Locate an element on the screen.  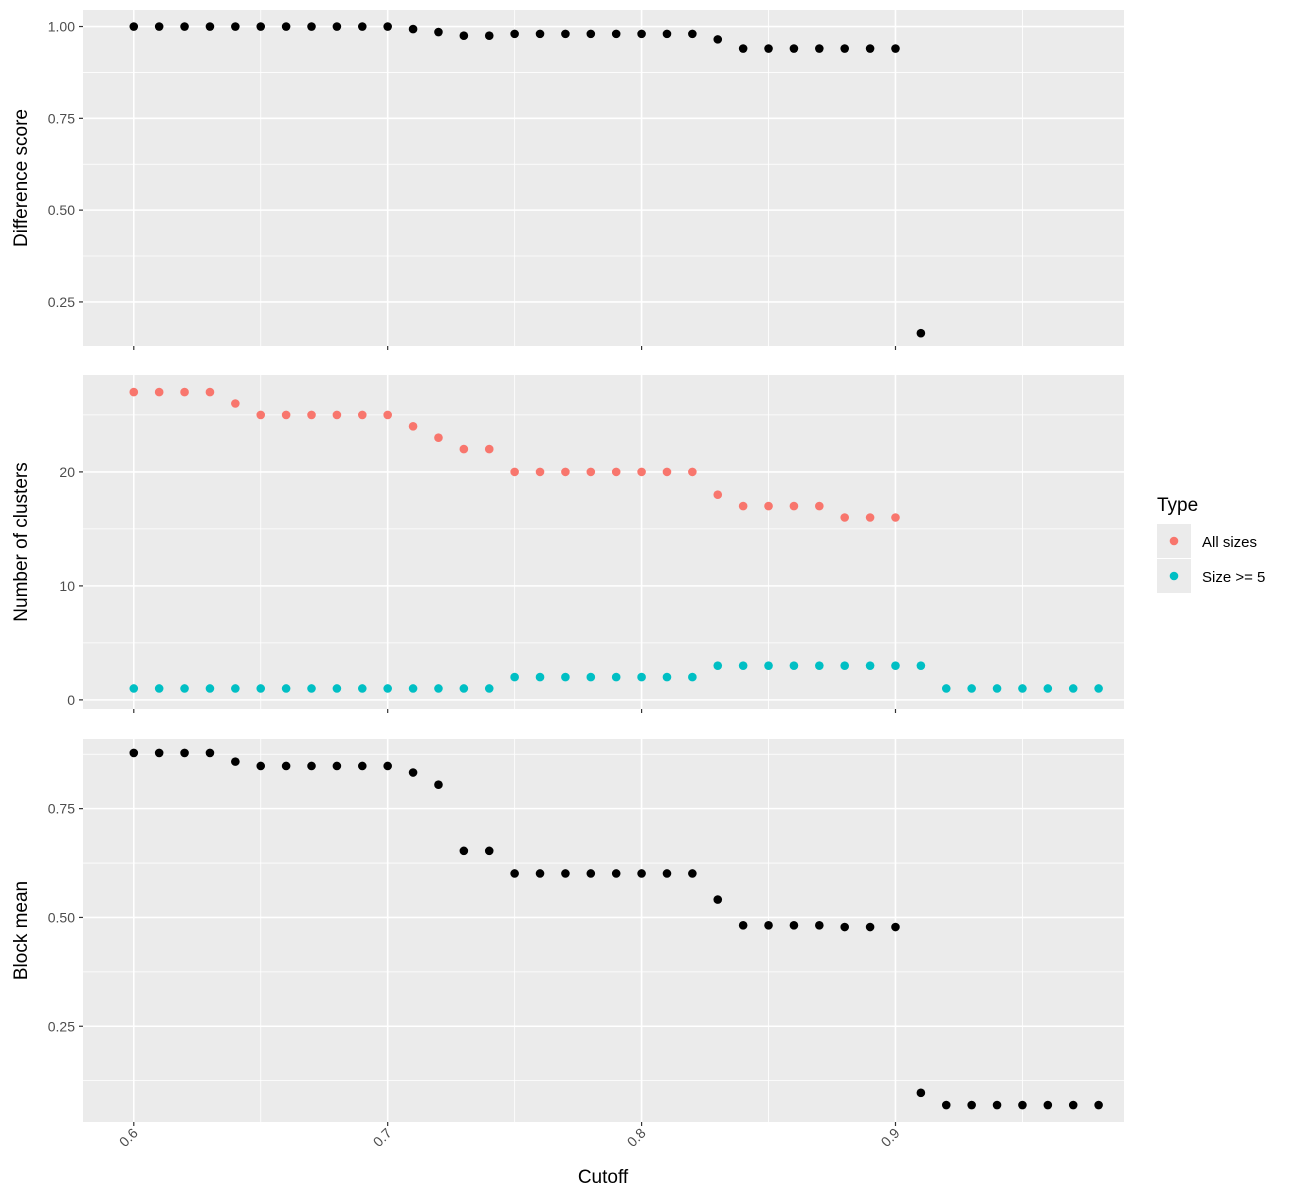
y-tick-label: 0.50 is located at coordinates (61, 917).